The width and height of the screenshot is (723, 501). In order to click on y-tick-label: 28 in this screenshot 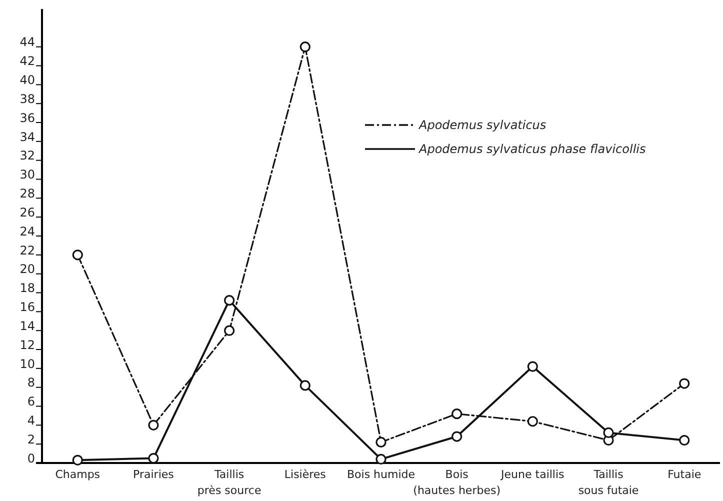, I will do `click(27, 193)`.